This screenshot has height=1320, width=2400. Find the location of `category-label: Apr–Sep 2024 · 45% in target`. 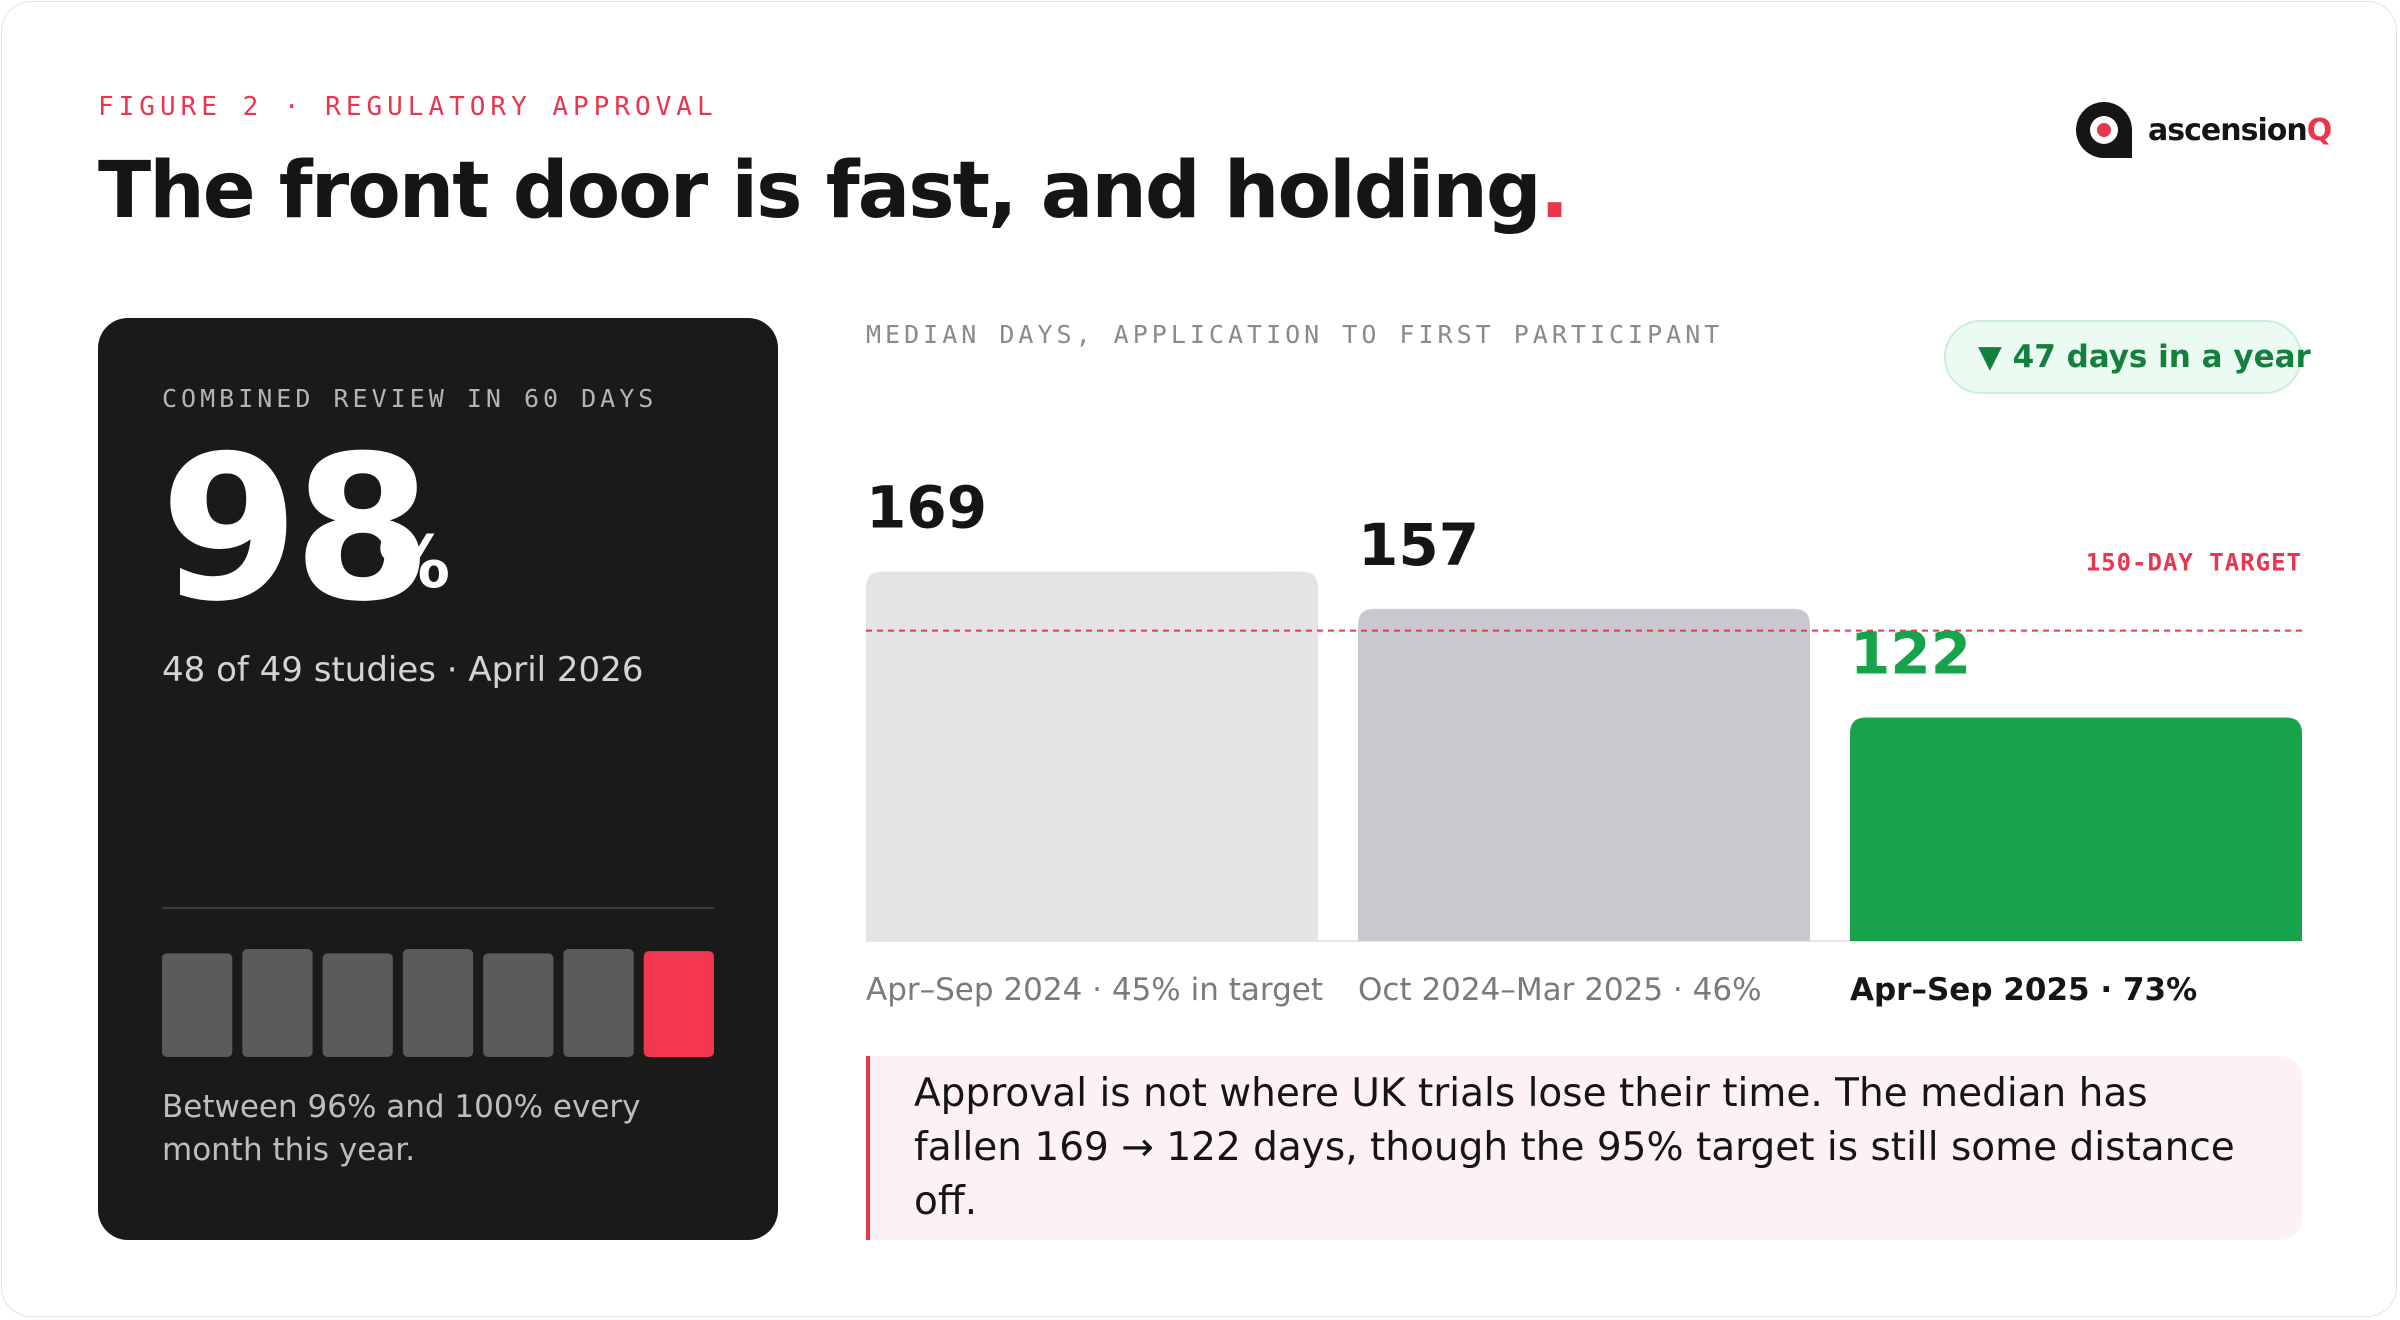

category-label: Apr–Sep 2024 · 45% in target is located at coordinates (1094, 990).